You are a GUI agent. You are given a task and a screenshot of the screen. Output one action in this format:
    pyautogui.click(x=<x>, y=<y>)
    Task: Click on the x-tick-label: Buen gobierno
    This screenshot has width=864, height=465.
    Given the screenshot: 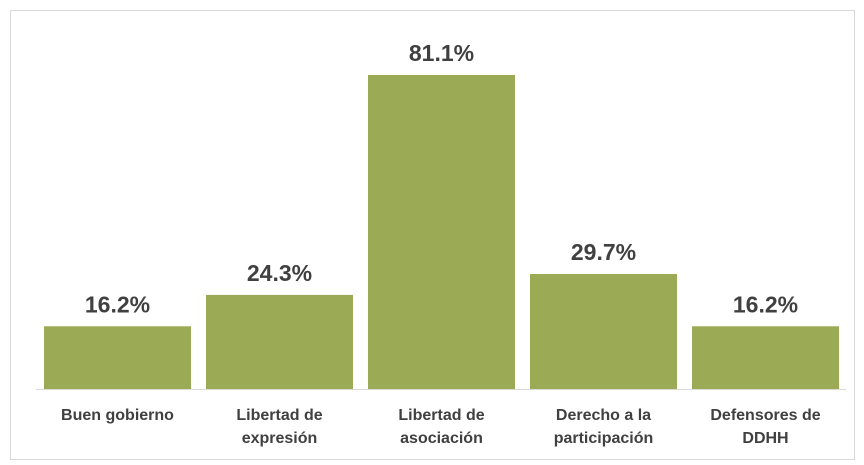 What is the action you would take?
    pyautogui.click(x=117, y=415)
    